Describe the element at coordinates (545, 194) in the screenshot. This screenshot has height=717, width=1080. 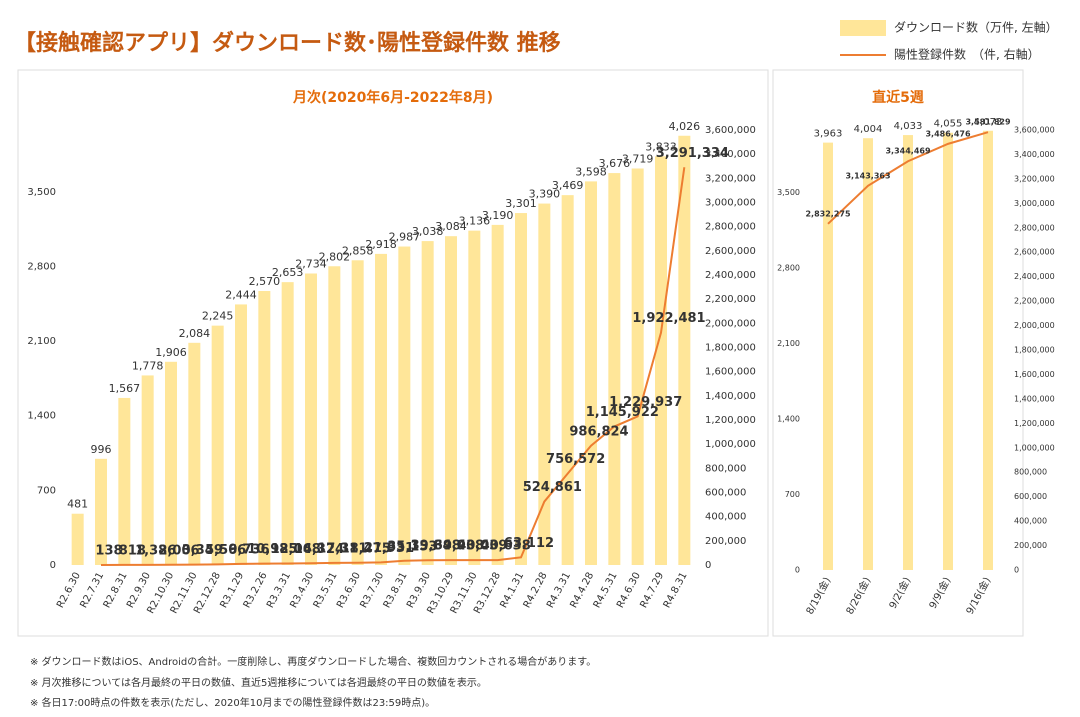
I see `bar-label: 3,390` at that location.